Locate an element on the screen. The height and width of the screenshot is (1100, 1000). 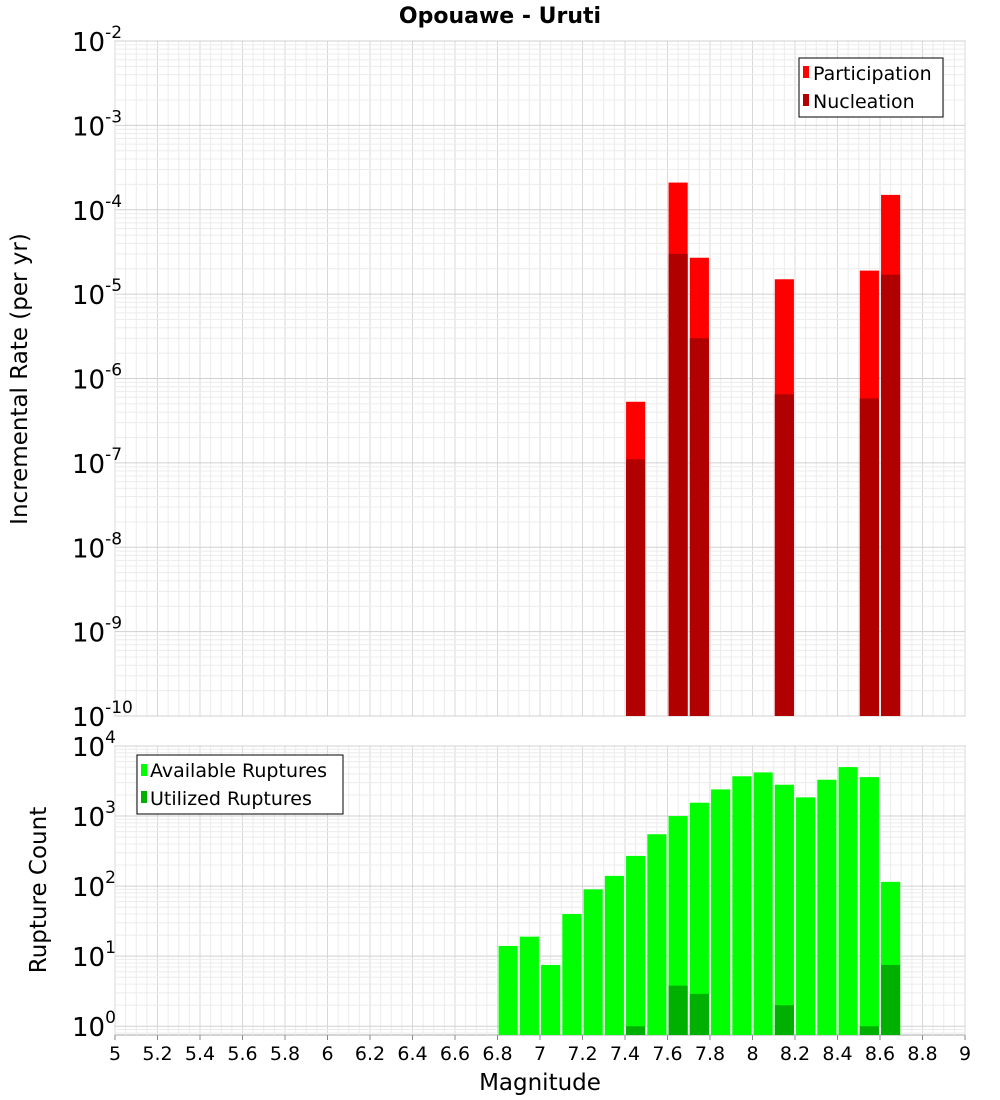
x-tick-label: 7.2 is located at coordinates (582, 1054).